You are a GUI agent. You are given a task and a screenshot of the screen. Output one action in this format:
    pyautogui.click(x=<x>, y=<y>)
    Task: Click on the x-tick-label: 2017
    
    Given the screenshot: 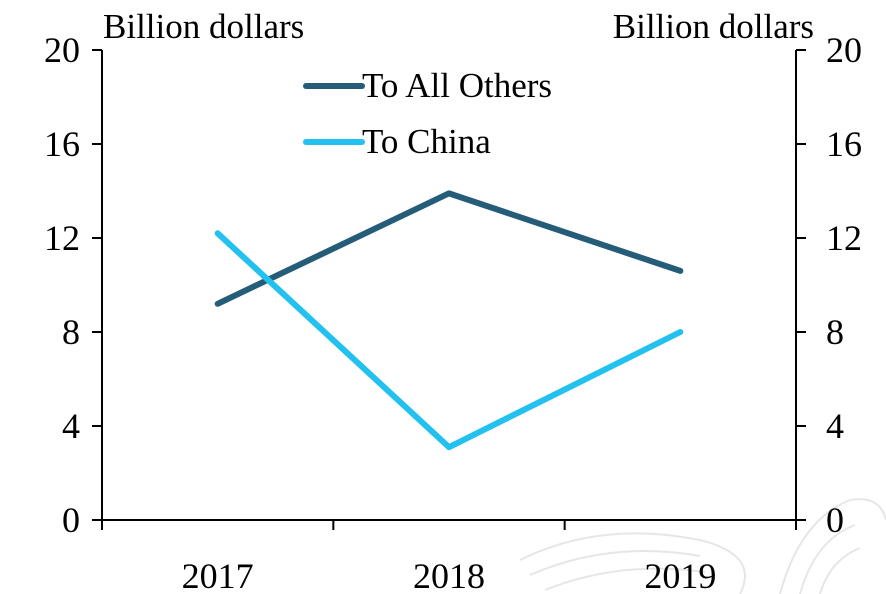 What is the action you would take?
    pyautogui.click(x=218, y=575)
    